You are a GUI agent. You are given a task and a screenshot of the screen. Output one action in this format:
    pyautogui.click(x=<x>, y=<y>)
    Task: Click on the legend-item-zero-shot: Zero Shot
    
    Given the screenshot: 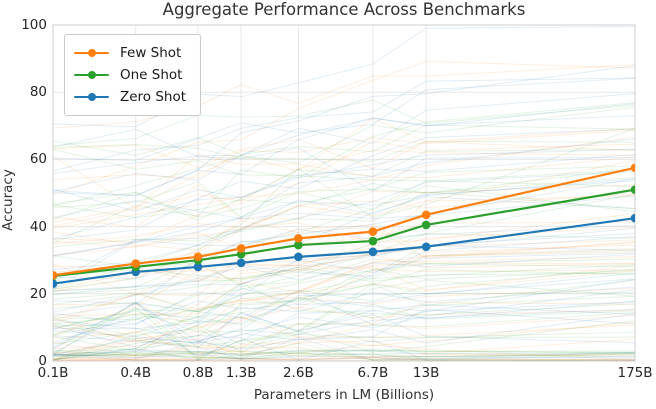 What is the action you would take?
    pyautogui.click(x=130, y=97)
    